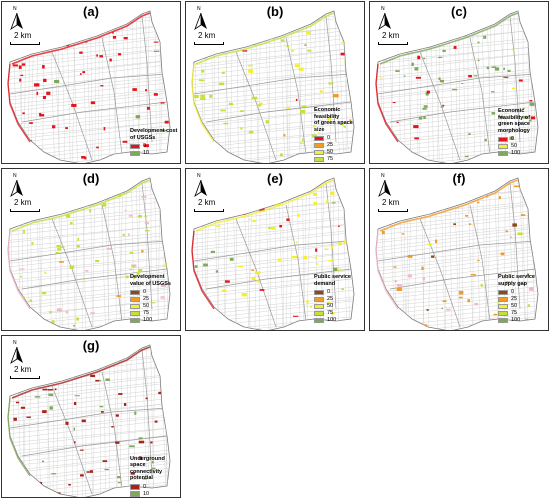 Image resolution: width=550 pixels, height=498 pixels. Describe the element at coordinates (275, 11) in the screenshot. I see `panel-label: (b)` at that location.